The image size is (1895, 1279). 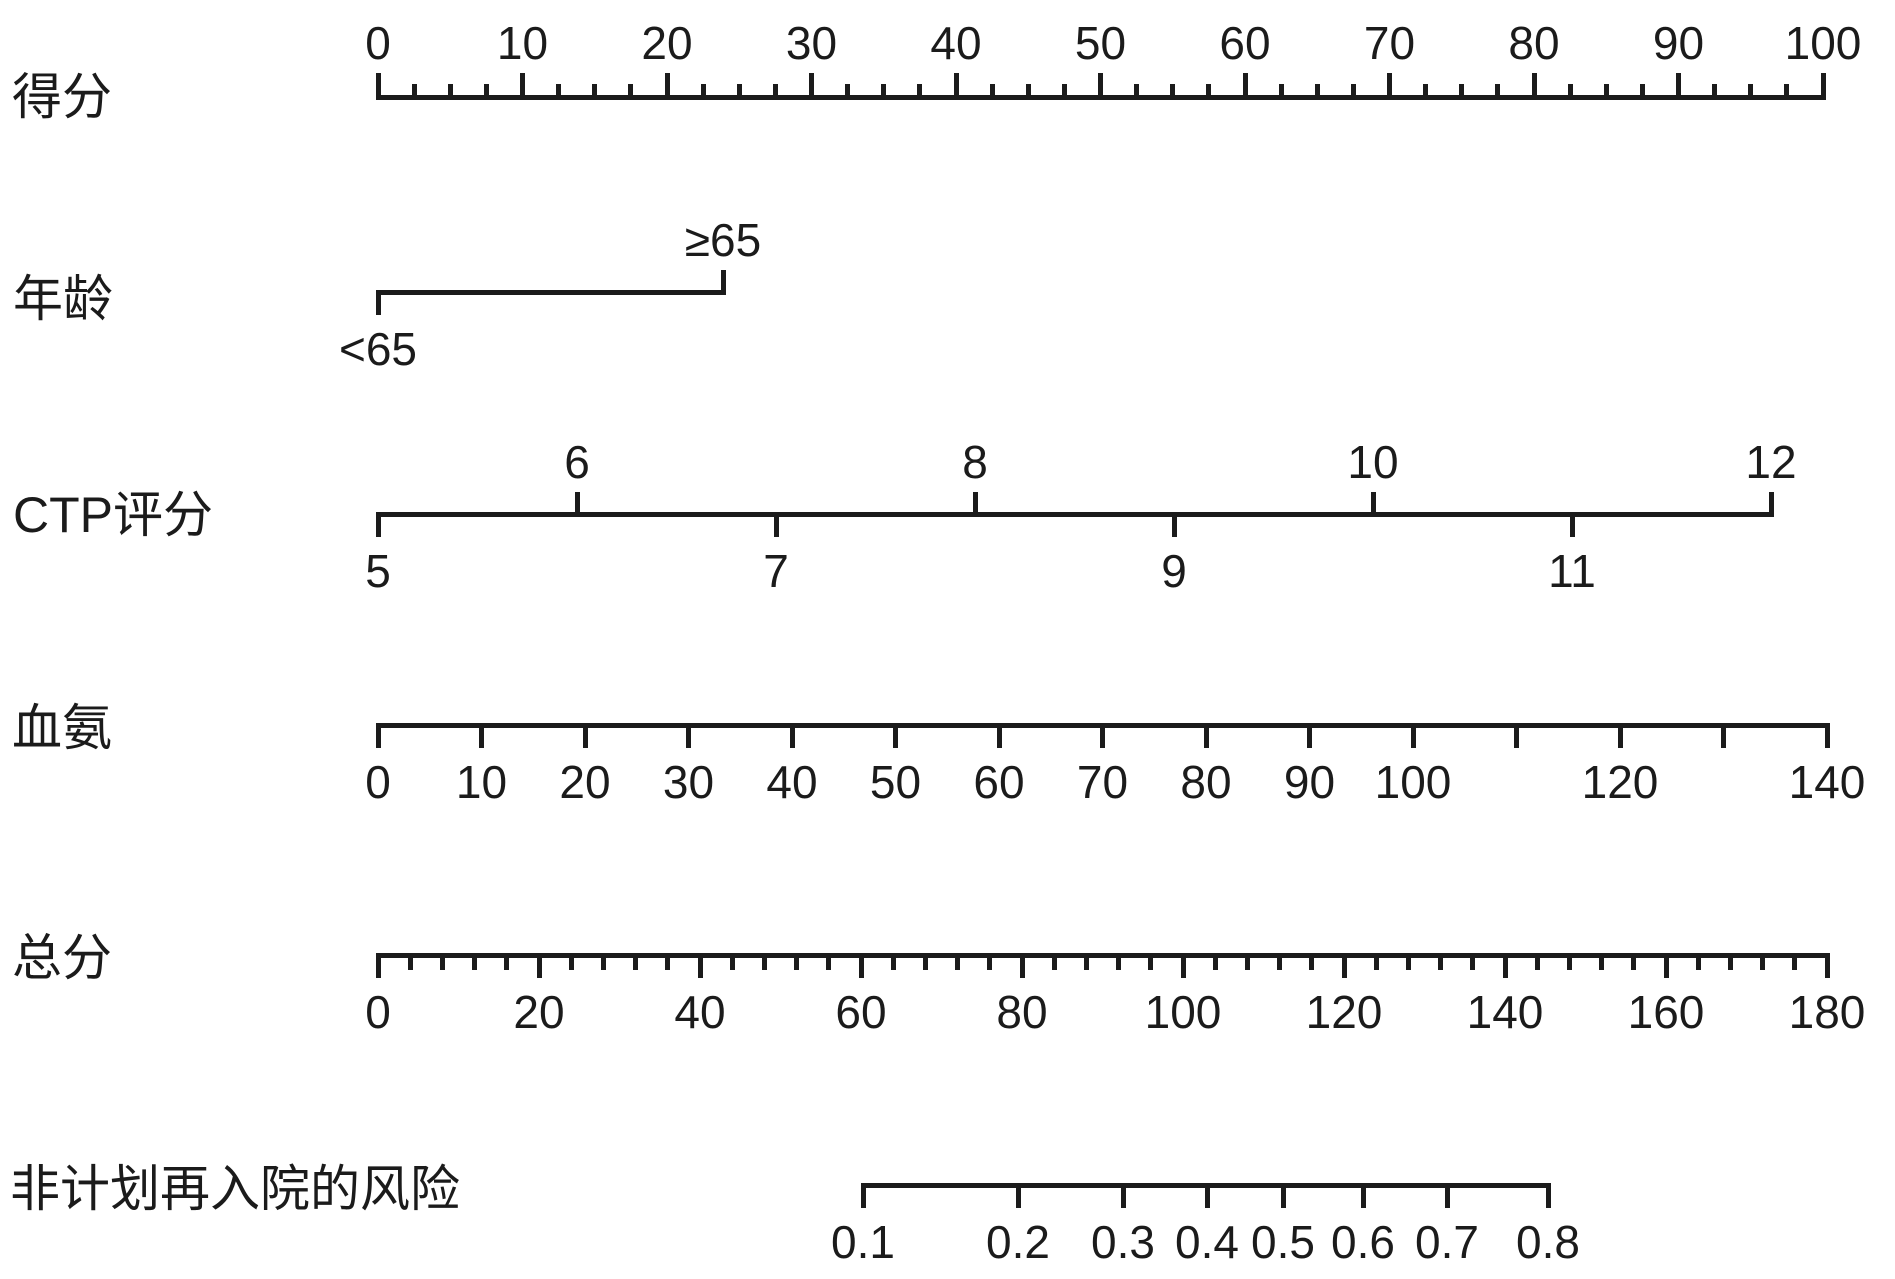 I want to click on ctp-tick-label: 6, so click(x=577, y=462).